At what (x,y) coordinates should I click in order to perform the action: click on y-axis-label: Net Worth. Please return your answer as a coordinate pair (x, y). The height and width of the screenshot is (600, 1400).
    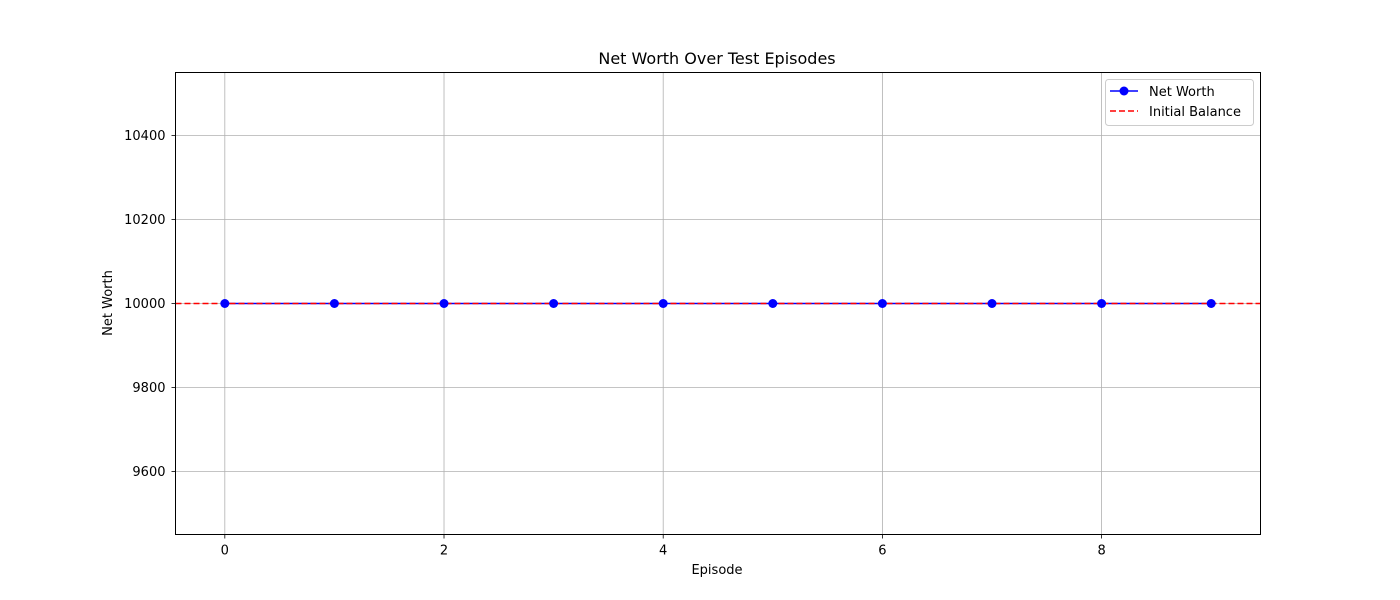
    Looking at the image, I should click on (108, 303).